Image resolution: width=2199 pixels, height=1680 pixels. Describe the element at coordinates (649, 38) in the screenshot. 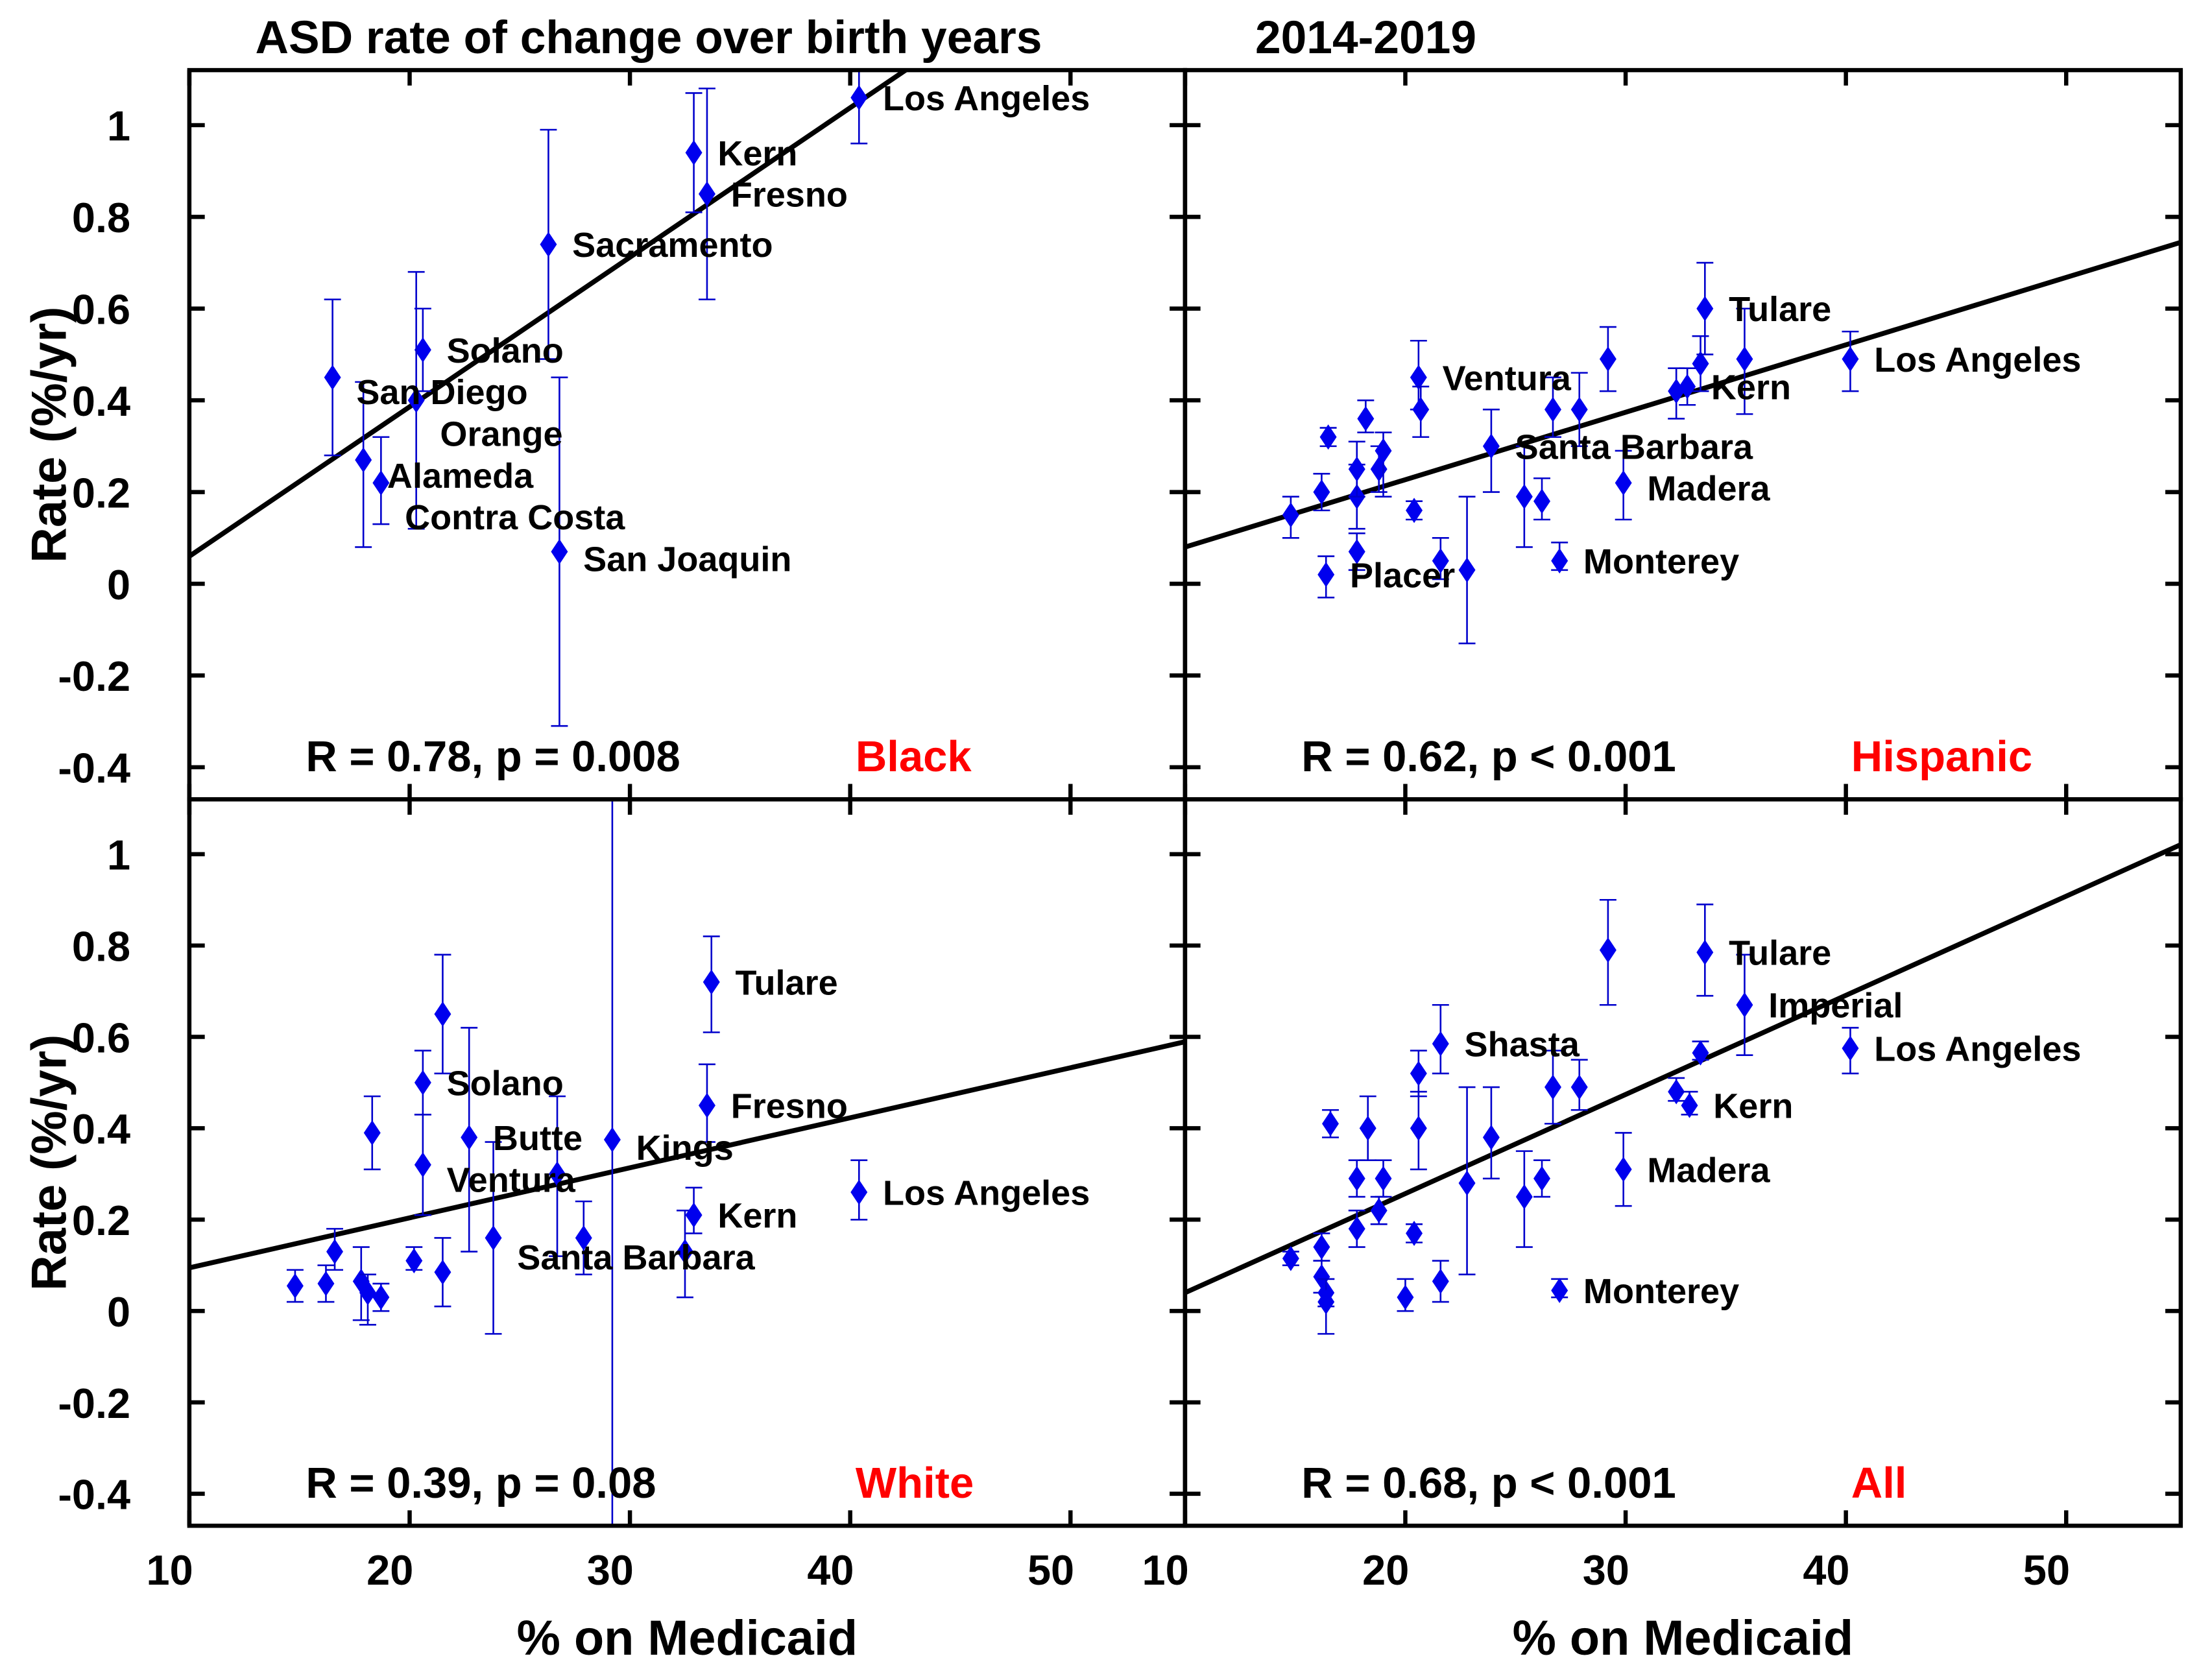

I see `figure-title: ASD rate of change over birth years` at that location.